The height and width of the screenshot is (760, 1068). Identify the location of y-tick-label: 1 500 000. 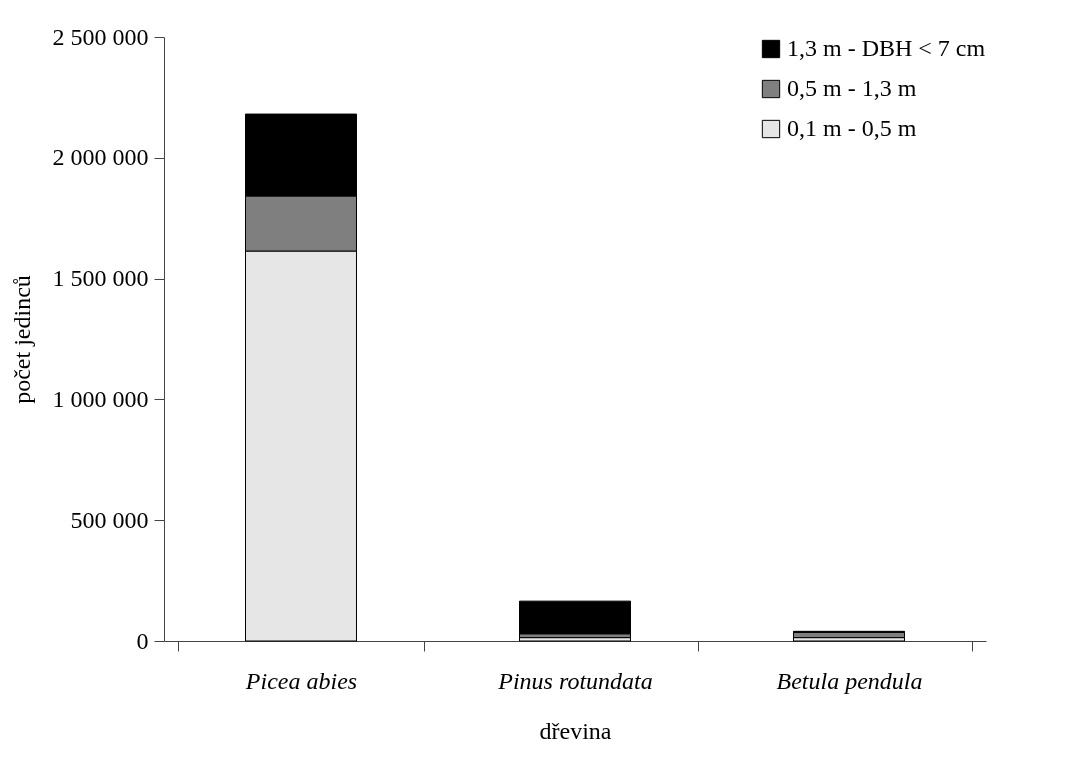
(100, 278).